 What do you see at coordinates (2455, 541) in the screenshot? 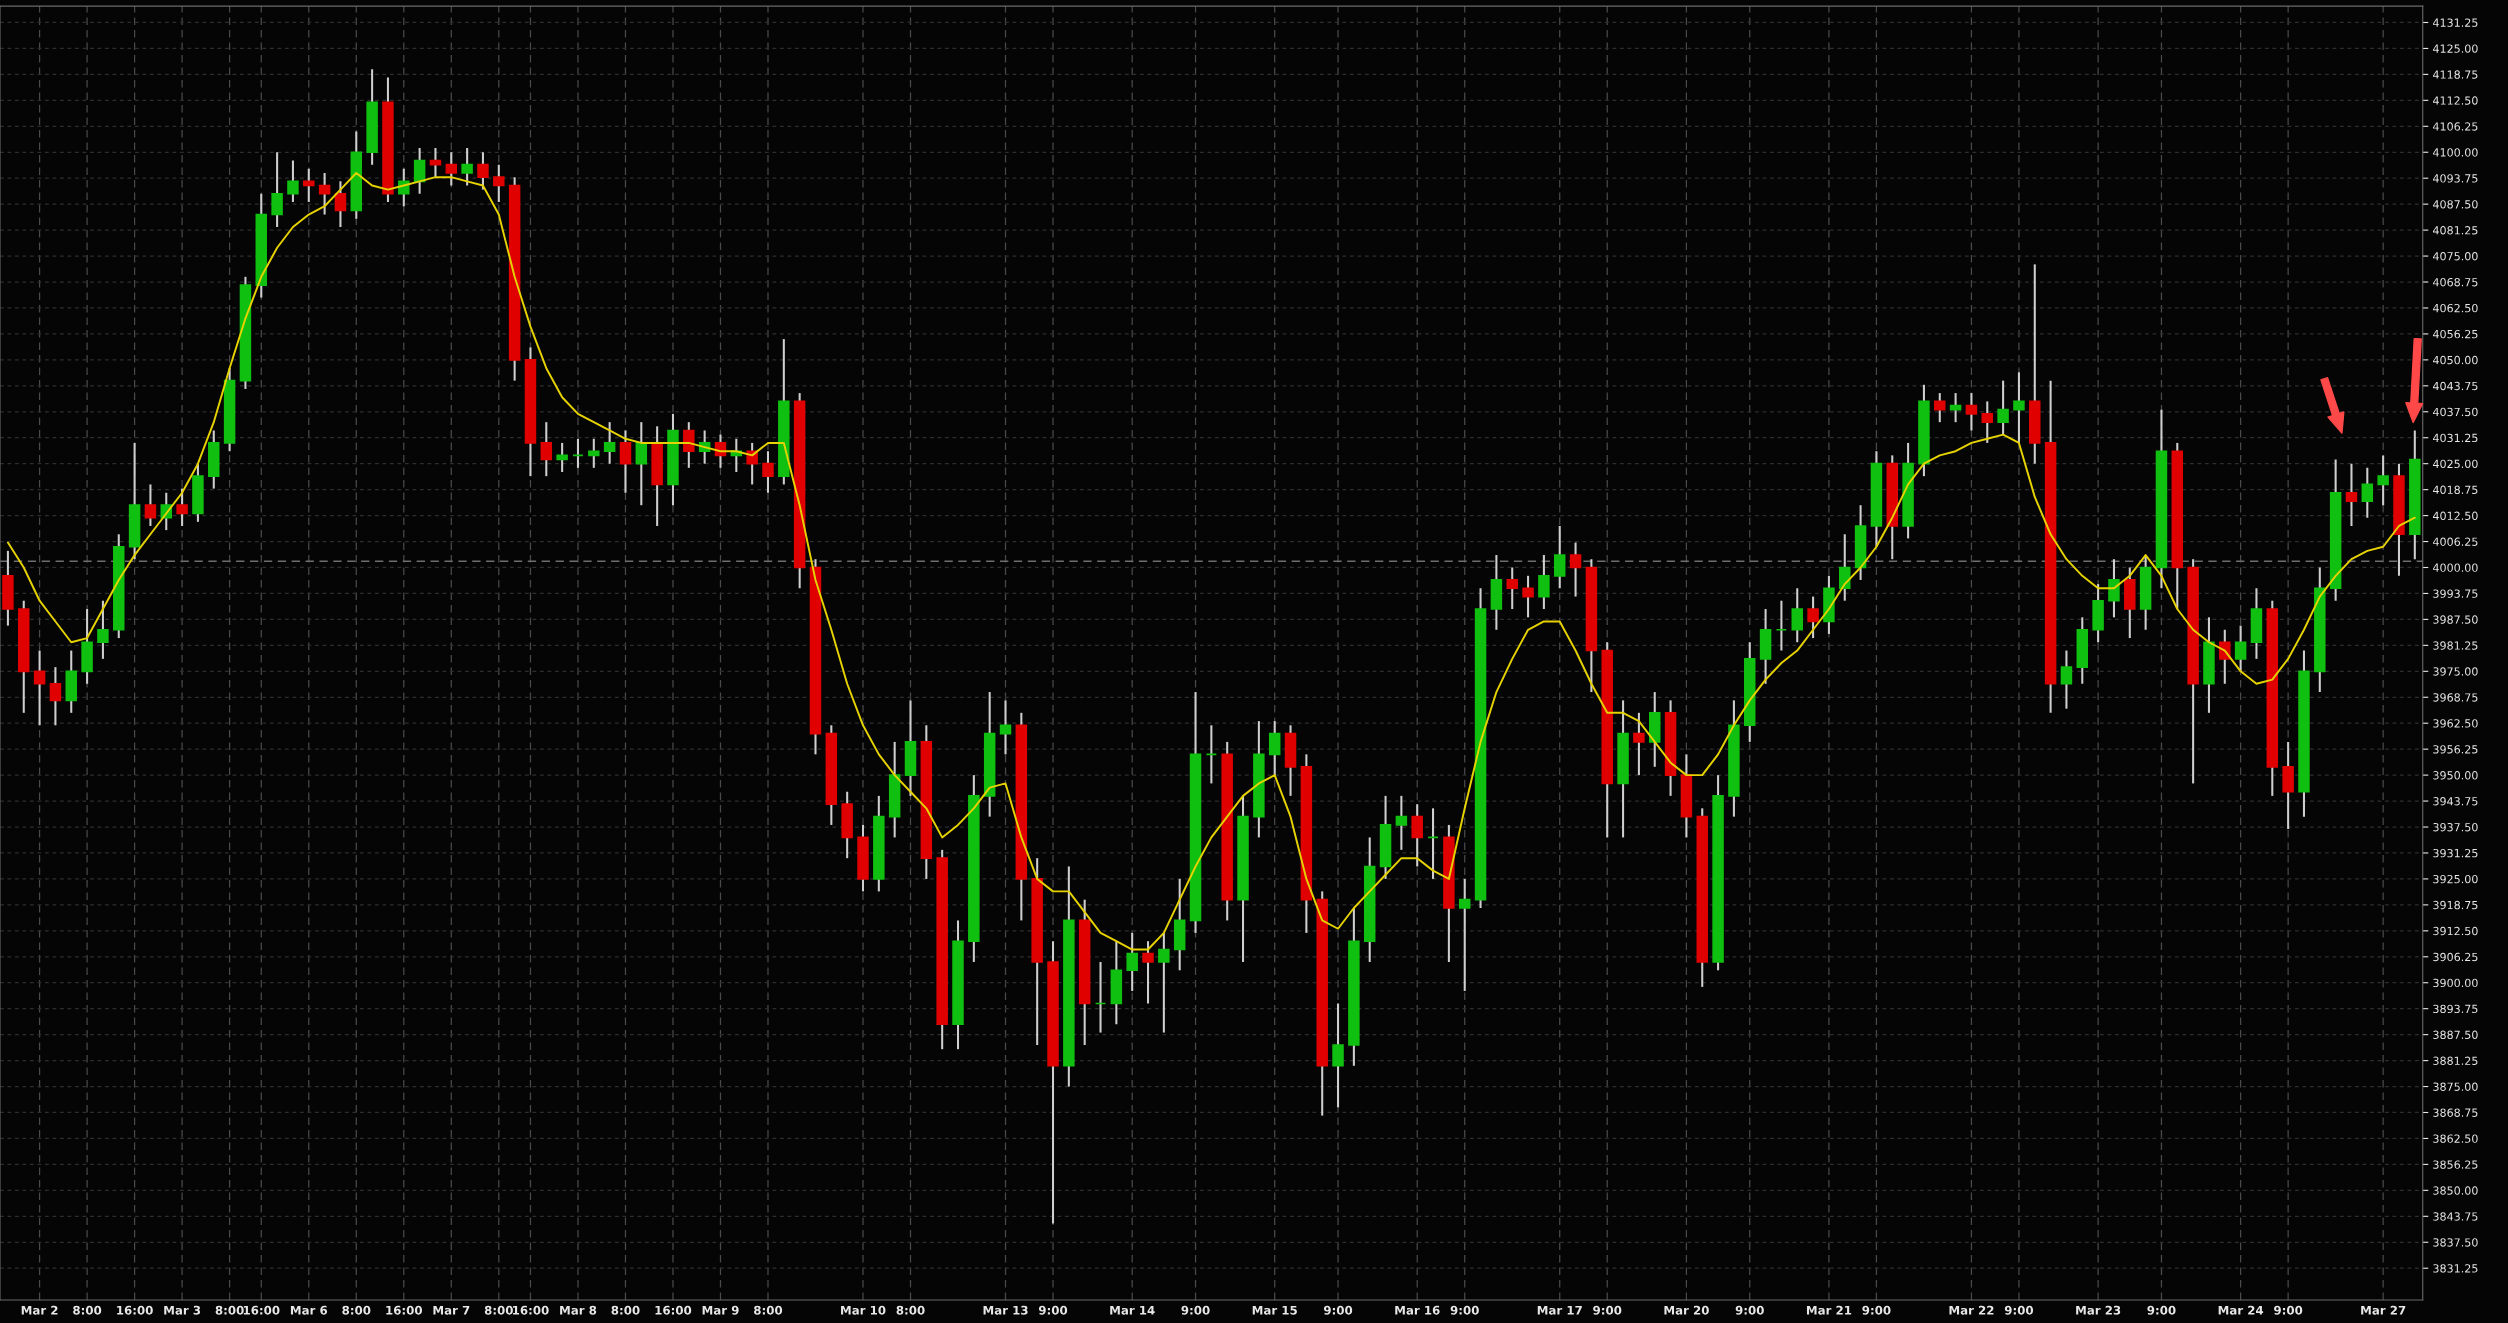
I see `y-tick-label: 4006.25` at bounding box center [2455, 541].